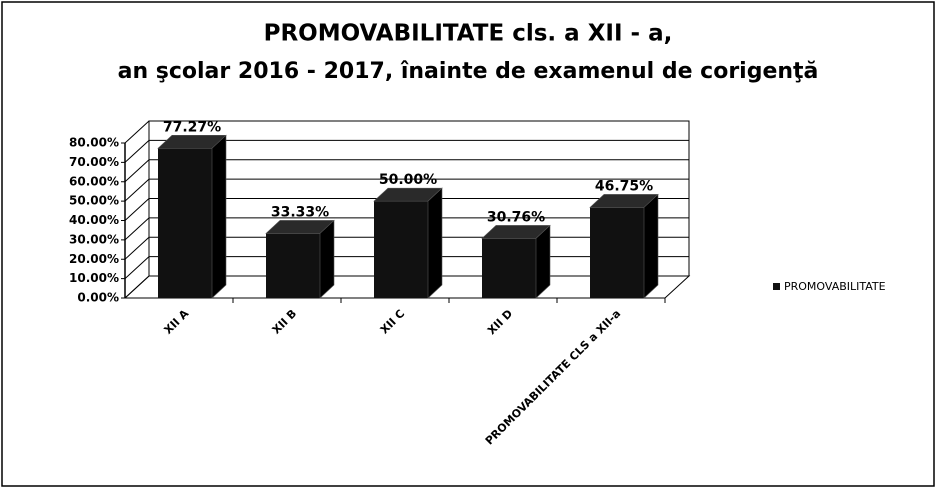 This screenshot has width=937, height=489. Describe the element at coordinates (835, 286) in the screenshot. I see `legend-label: PROMOVABILITATE` at that location.